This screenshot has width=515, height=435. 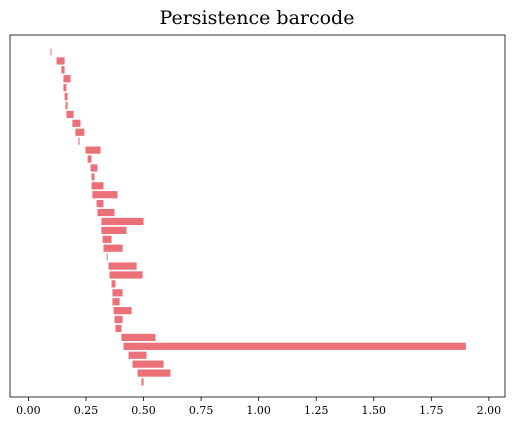 I want to click on x-tick-label: 1.25, so click(x=316, y=410).